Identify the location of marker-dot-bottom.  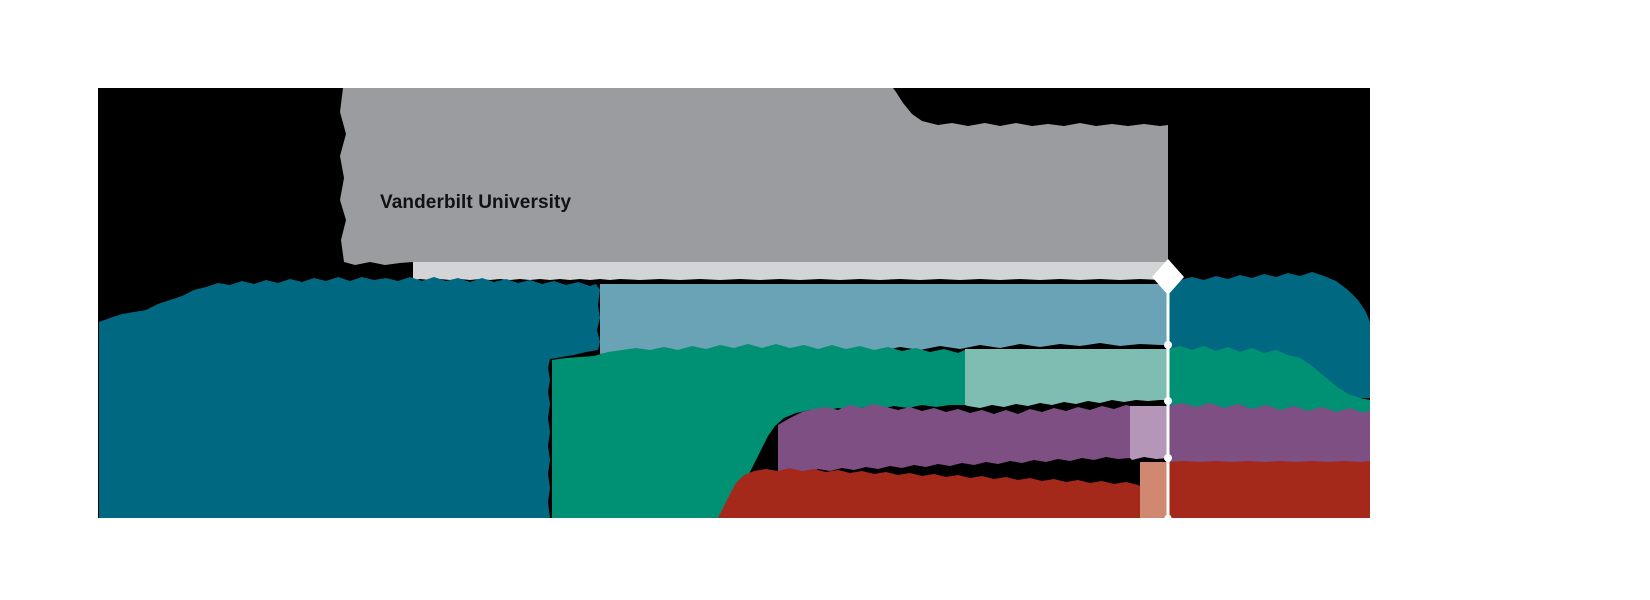
(1168, 518).